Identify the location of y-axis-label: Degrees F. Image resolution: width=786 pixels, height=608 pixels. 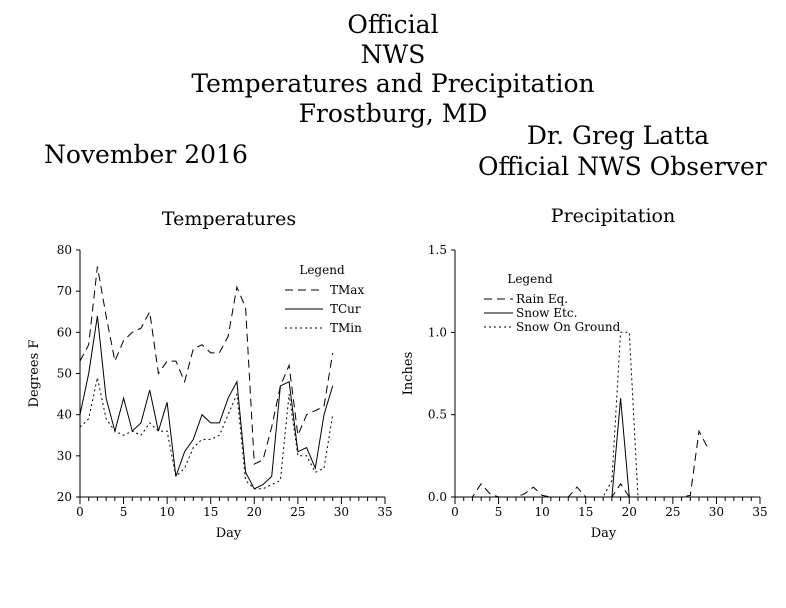
(34, 374).